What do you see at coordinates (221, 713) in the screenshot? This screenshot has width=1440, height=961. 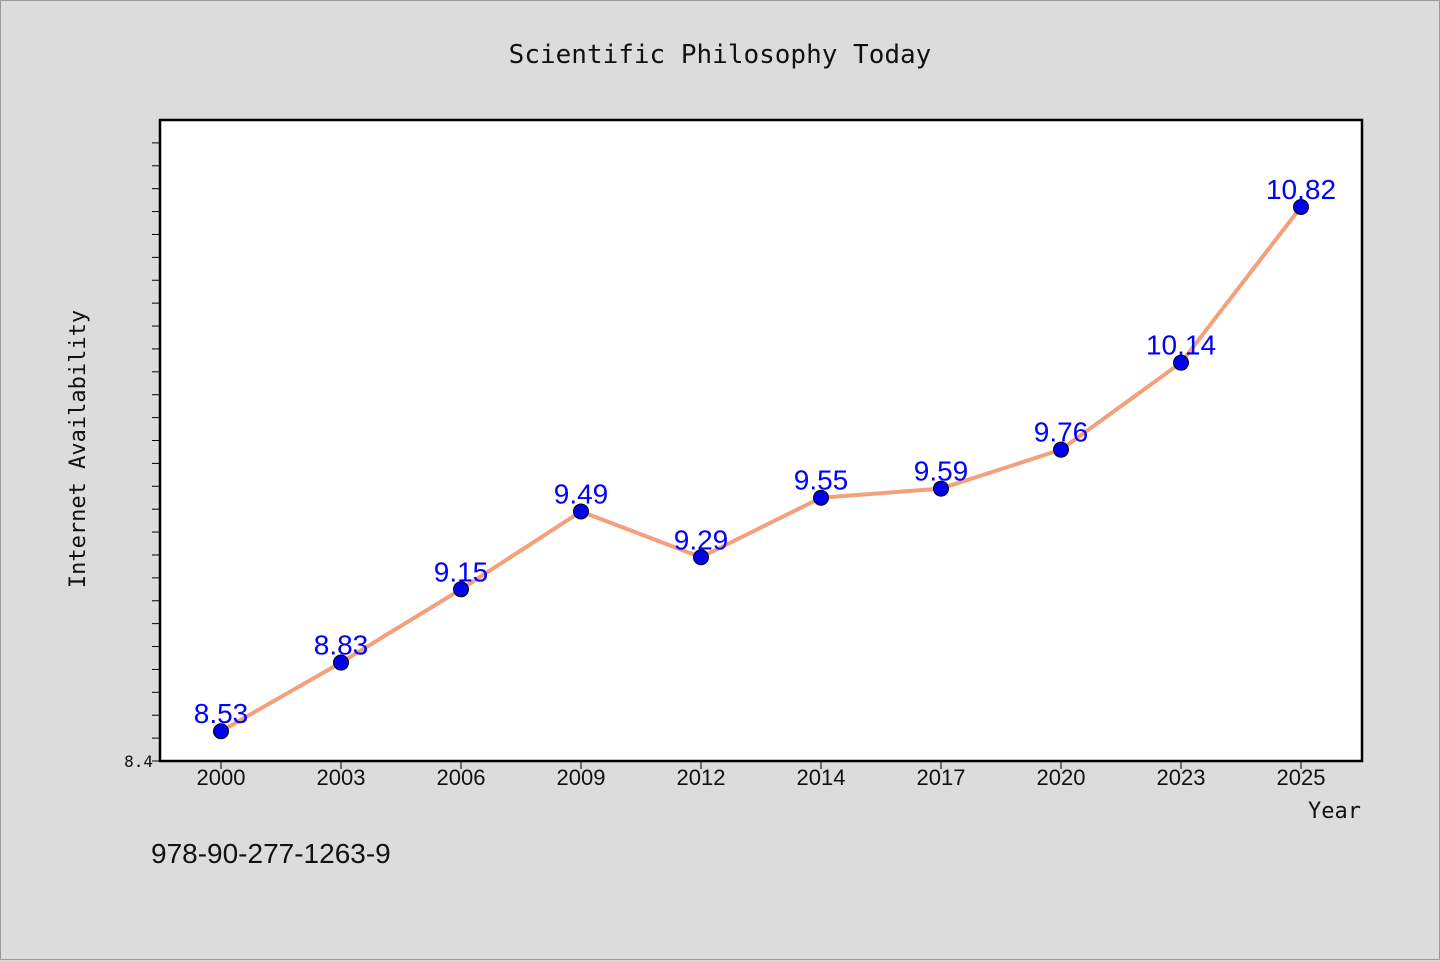 I see `data-label: 8.53` at bounding box center [221, 713].